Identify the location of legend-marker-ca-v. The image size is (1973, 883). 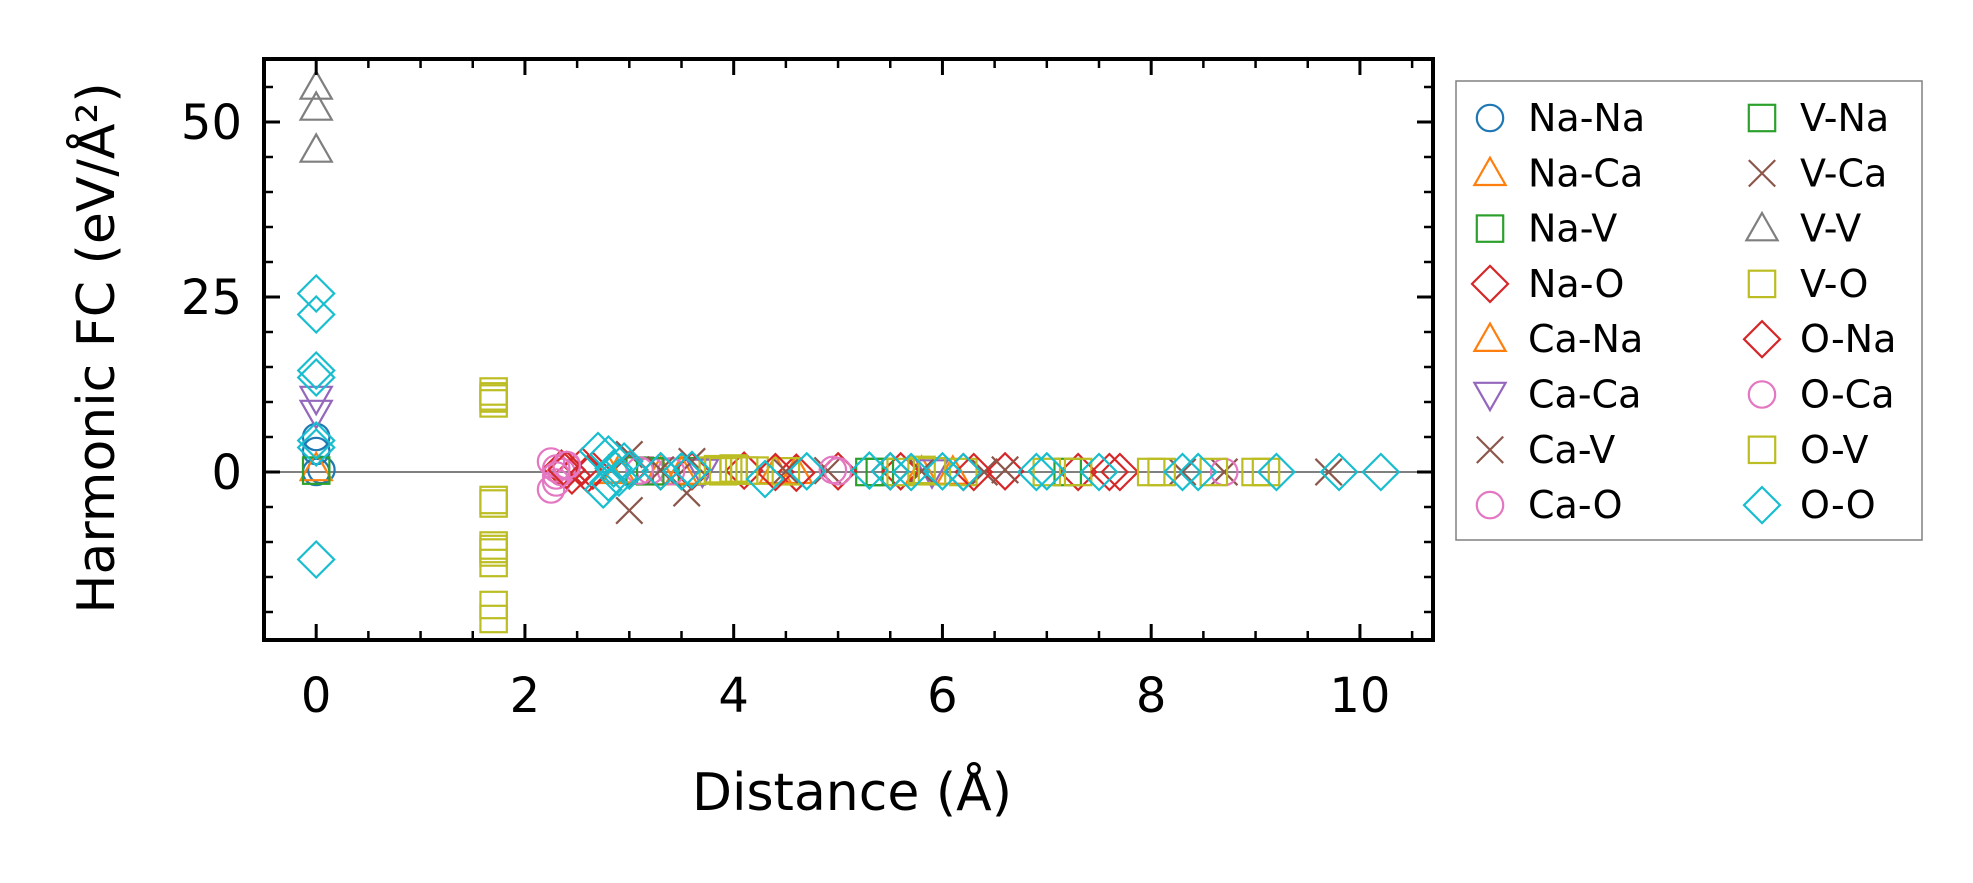
(1490, 449).